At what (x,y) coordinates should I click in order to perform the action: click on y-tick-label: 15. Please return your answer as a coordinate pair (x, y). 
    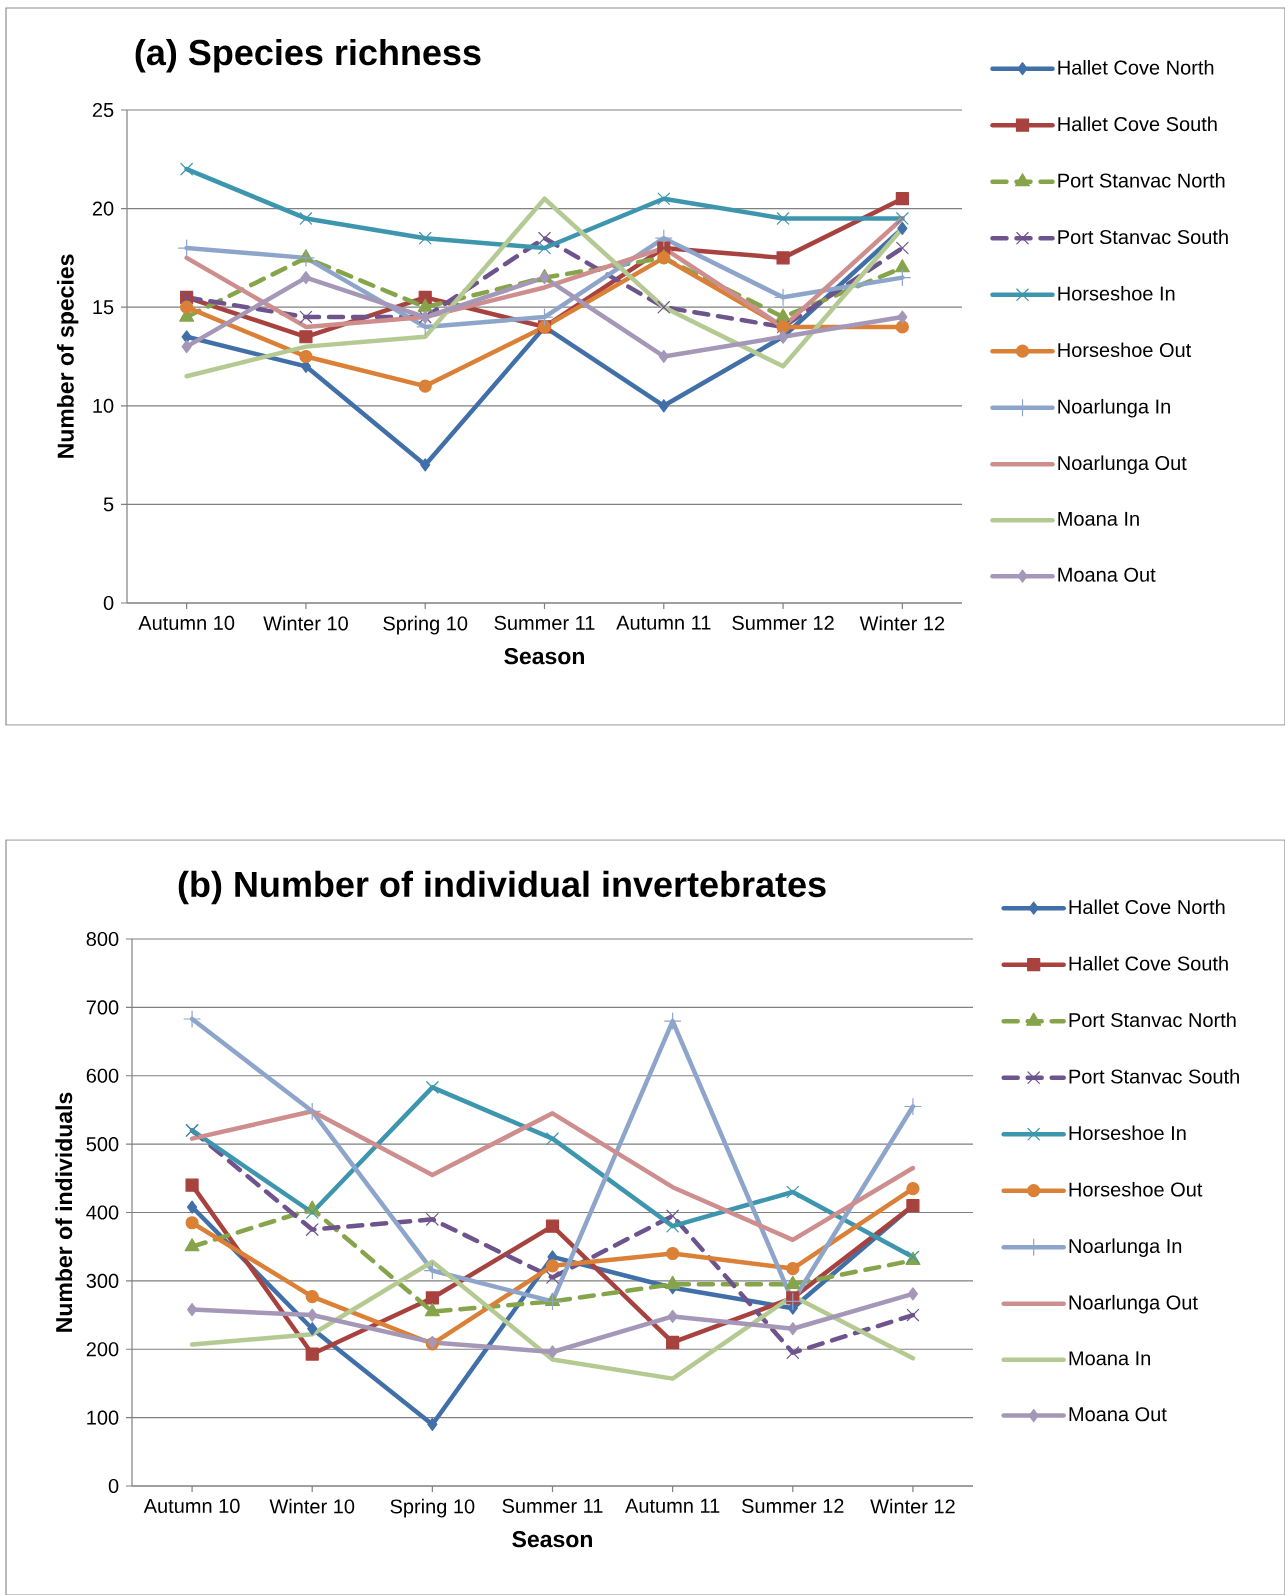
    Looking at the image, I should click on (103, 307).